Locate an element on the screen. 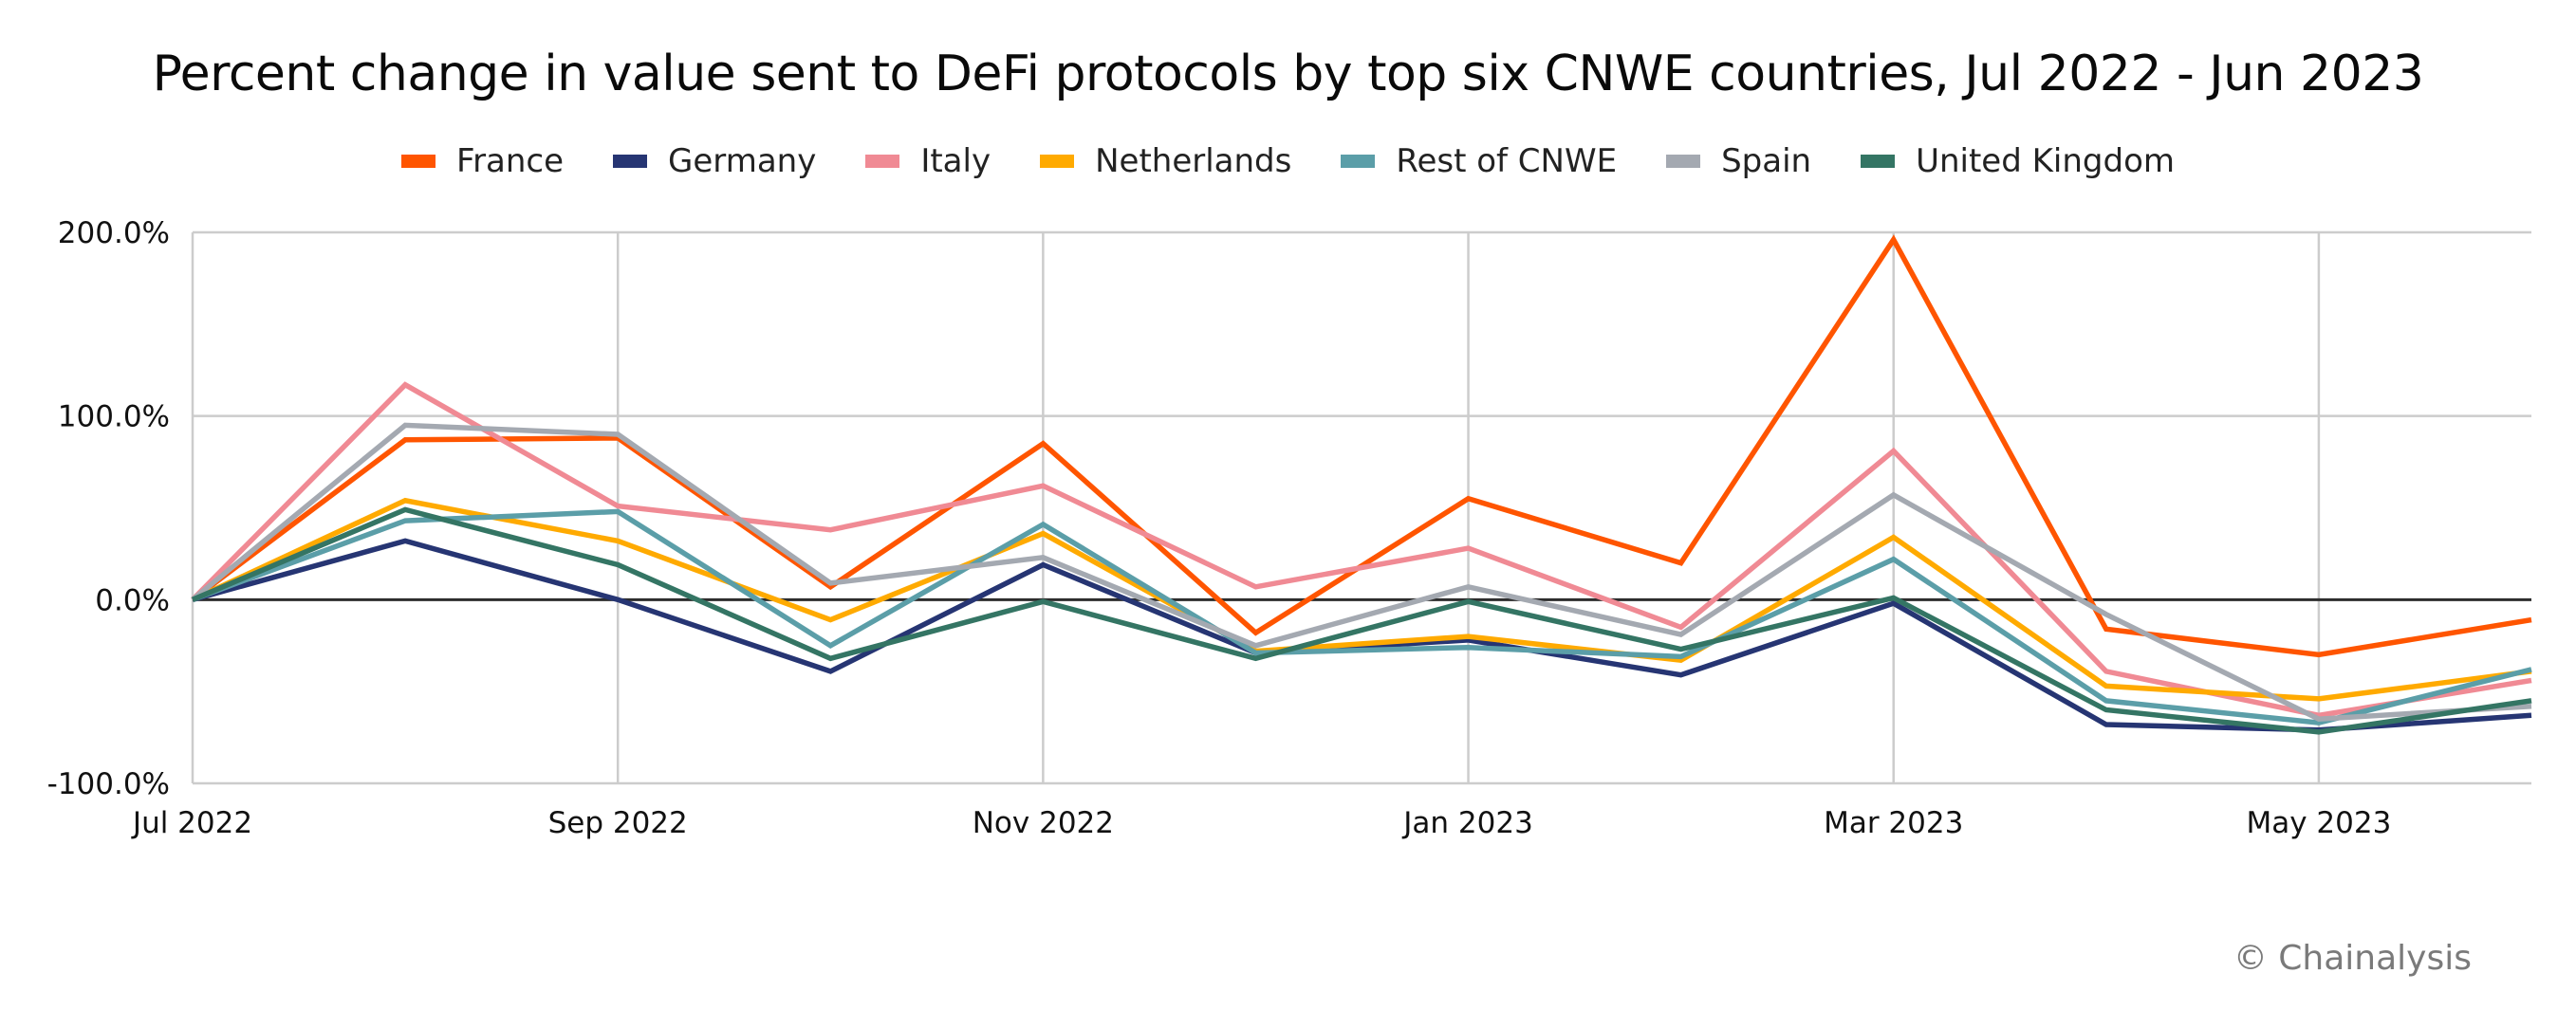 The image size is (2576, 1010). legend-label: Spain is located at coordinates (1766, 161).